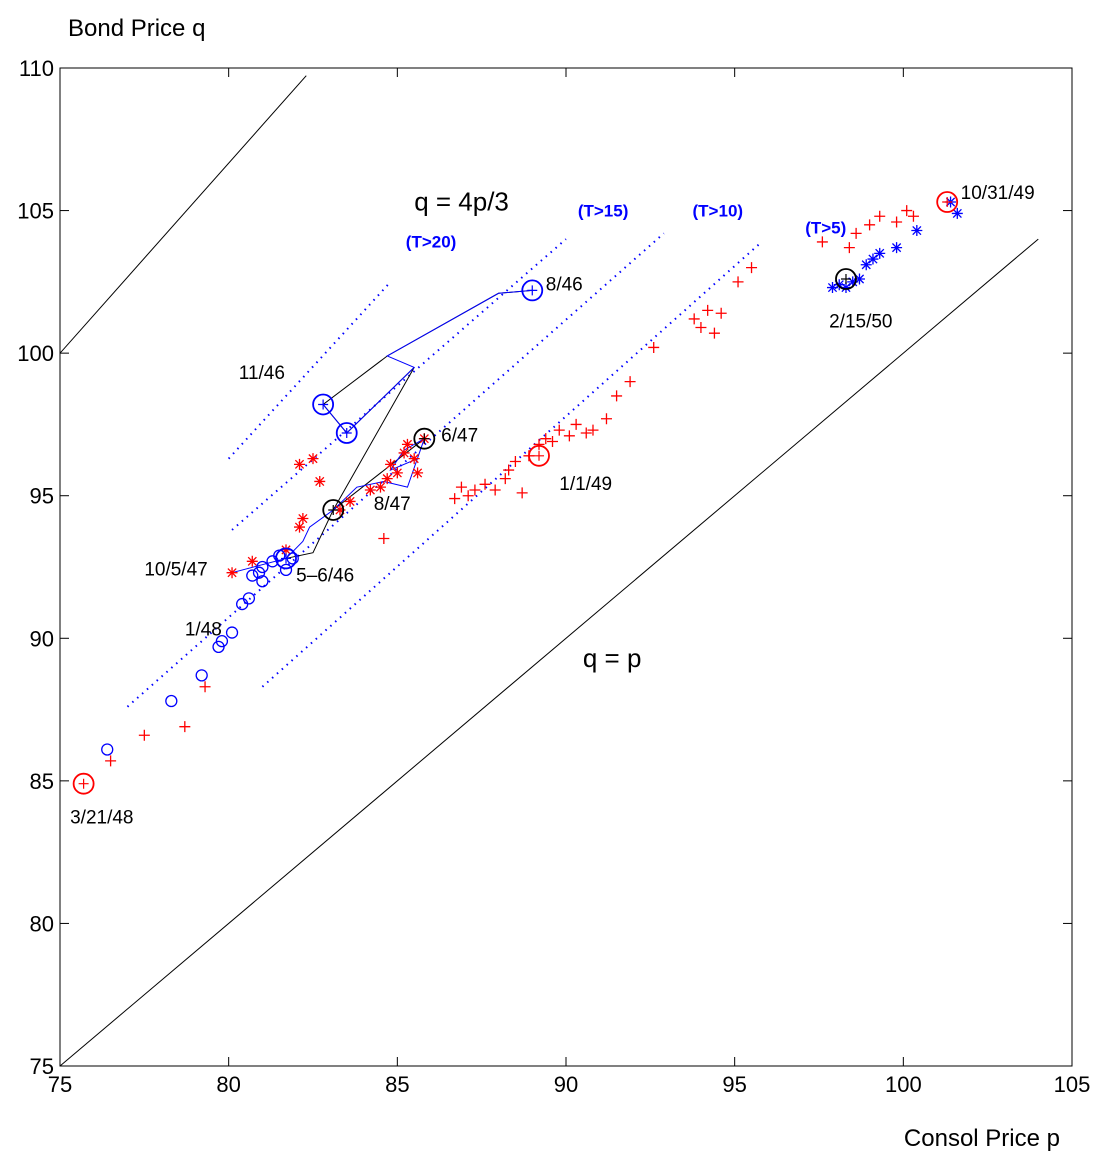  Describe the element at coordinates (564, 284) in the screenshot. I see `annotation-0: 8/46` at that location.